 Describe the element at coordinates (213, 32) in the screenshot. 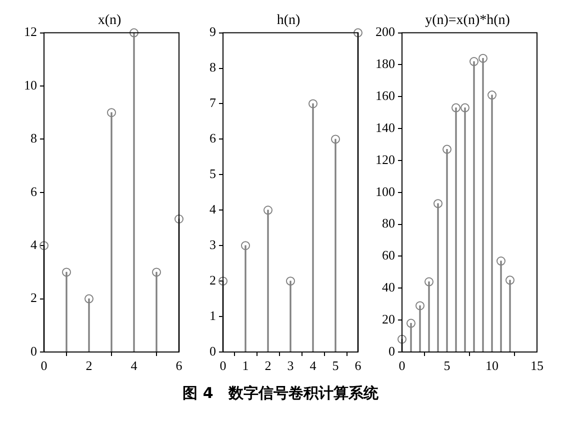

I see `y-tick-label: 9` at that location.